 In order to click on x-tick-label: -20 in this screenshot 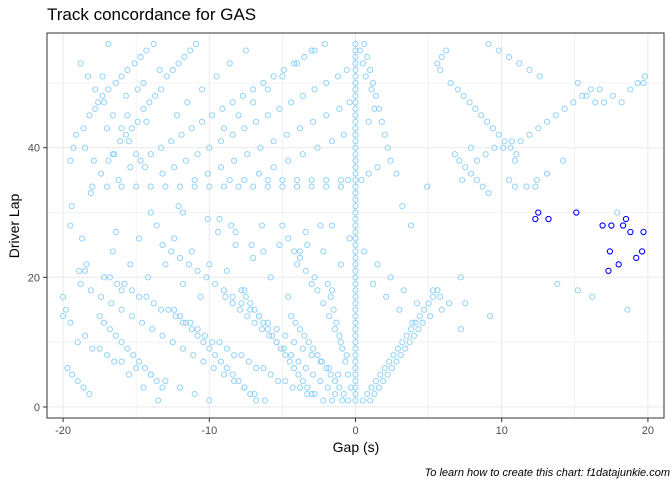, I will do `click(63, 431)`.